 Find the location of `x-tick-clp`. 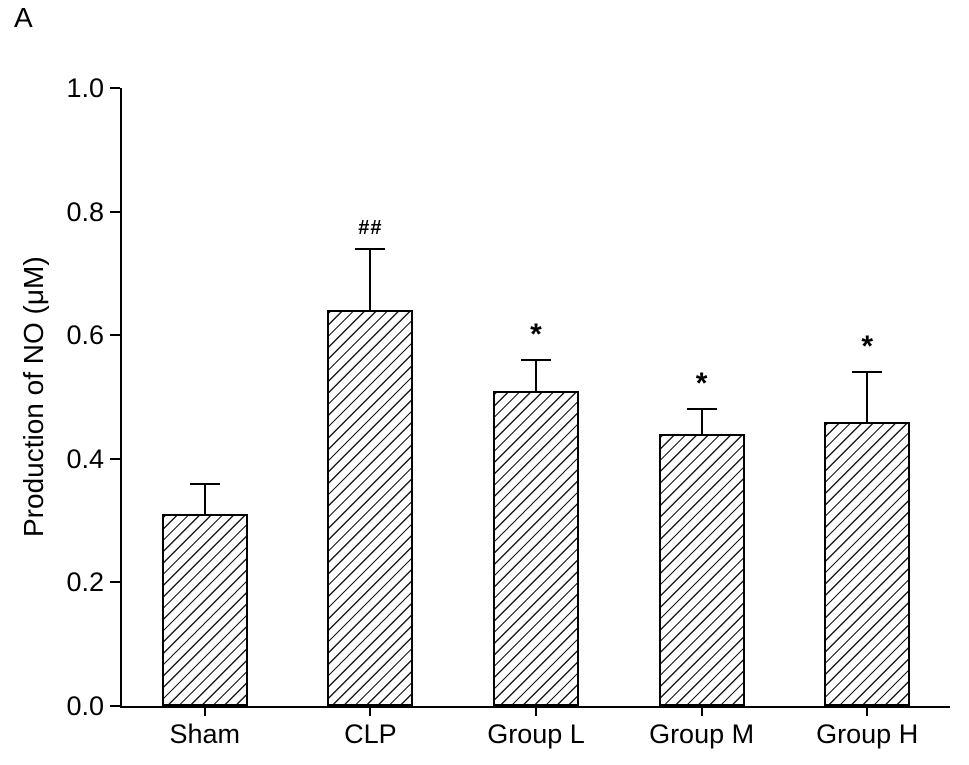

x-tick-clp is located at coordinates (370, 712).